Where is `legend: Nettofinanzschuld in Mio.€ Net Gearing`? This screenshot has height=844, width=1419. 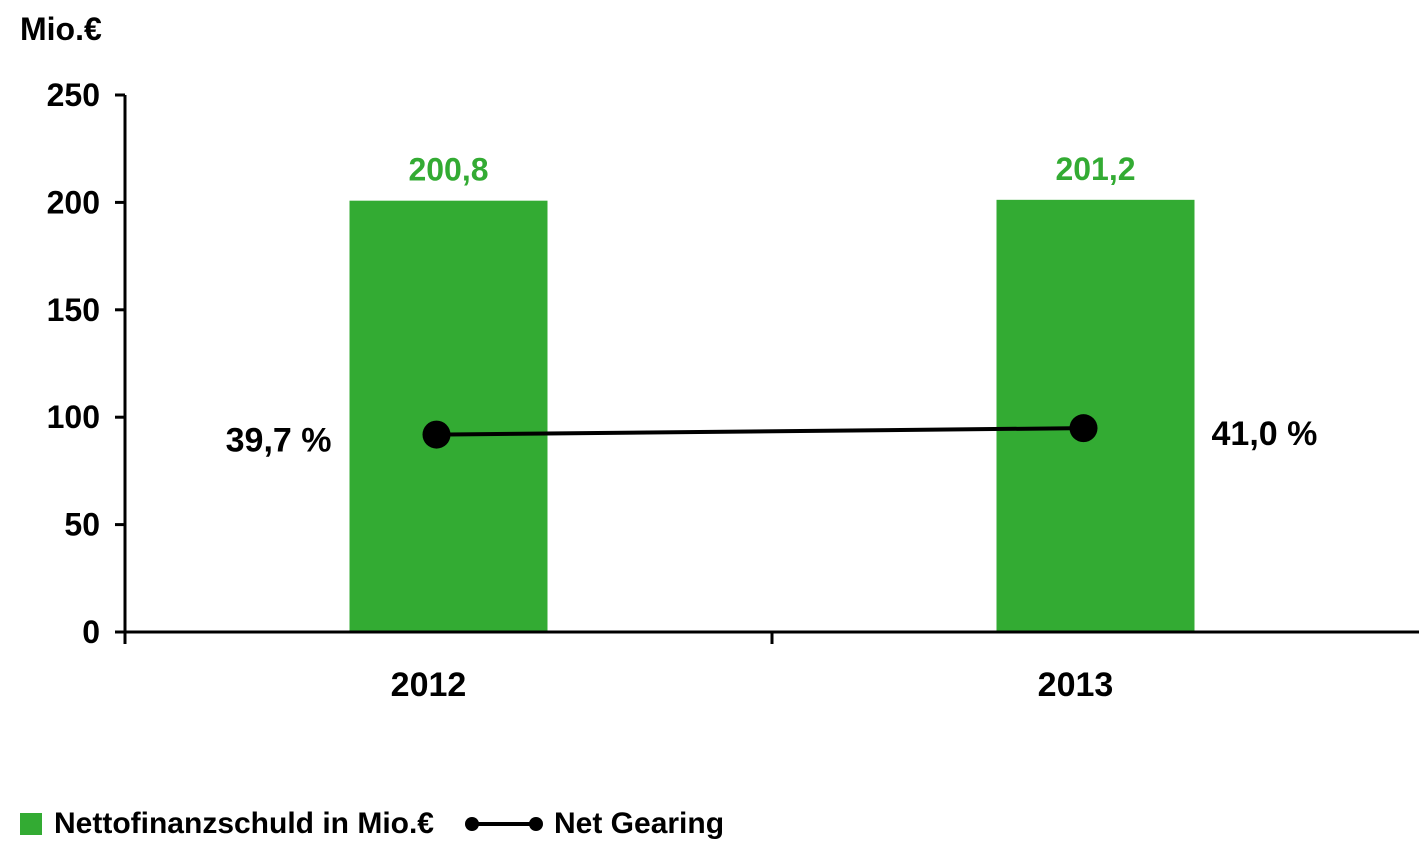
legend: Nettofinanzschuld in Mio.€ Net Gearing is located at coordinates (372, 824).